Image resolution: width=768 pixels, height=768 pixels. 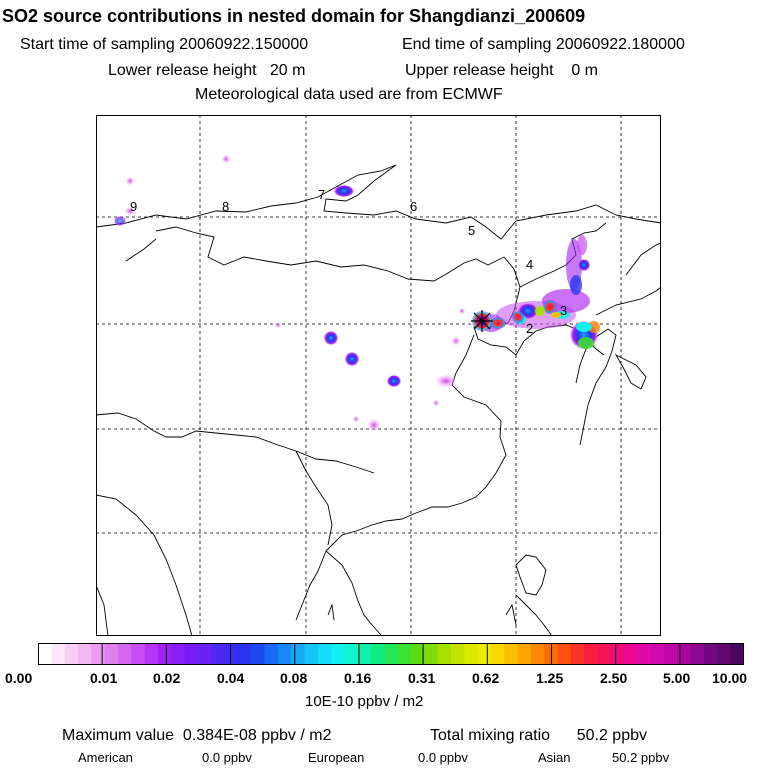 I want to click on colorbar-tick-label: 0.01, so click(x=104, y=678).